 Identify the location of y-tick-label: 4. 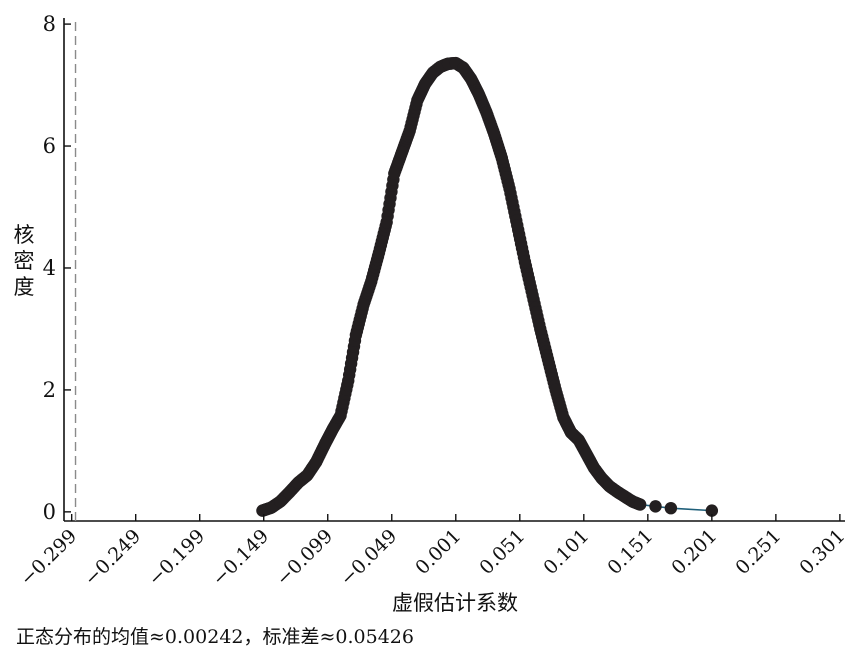
(49, 268).